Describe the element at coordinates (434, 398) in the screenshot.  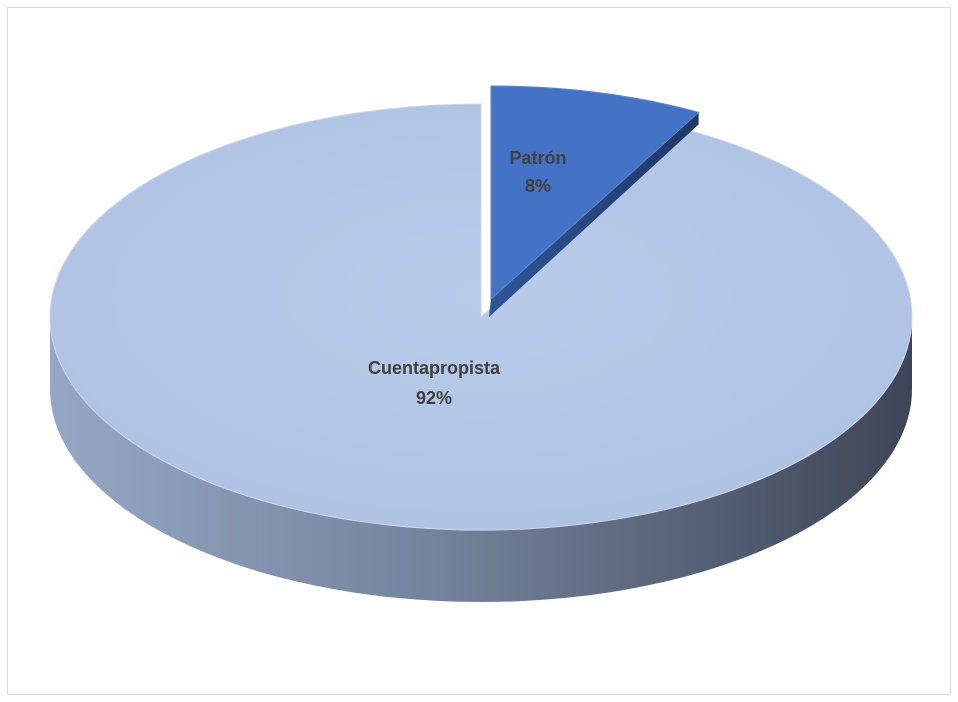
I see `label-cuentapropista-percent: 92%` at that location.